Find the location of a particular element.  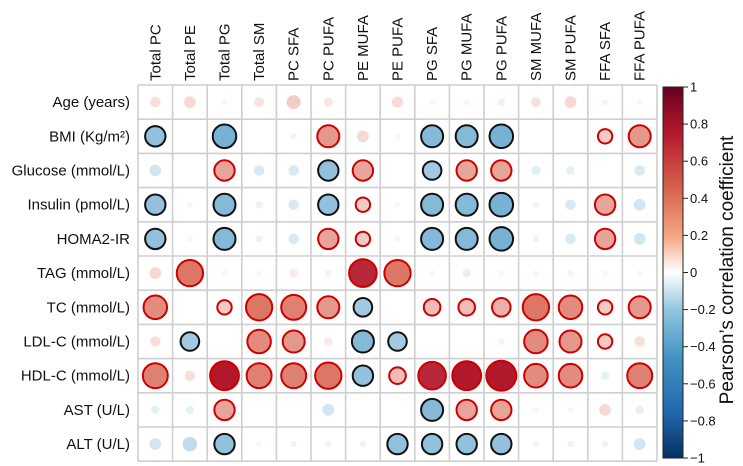

column-label: PG MUFA is located at coordinates (467, 47).